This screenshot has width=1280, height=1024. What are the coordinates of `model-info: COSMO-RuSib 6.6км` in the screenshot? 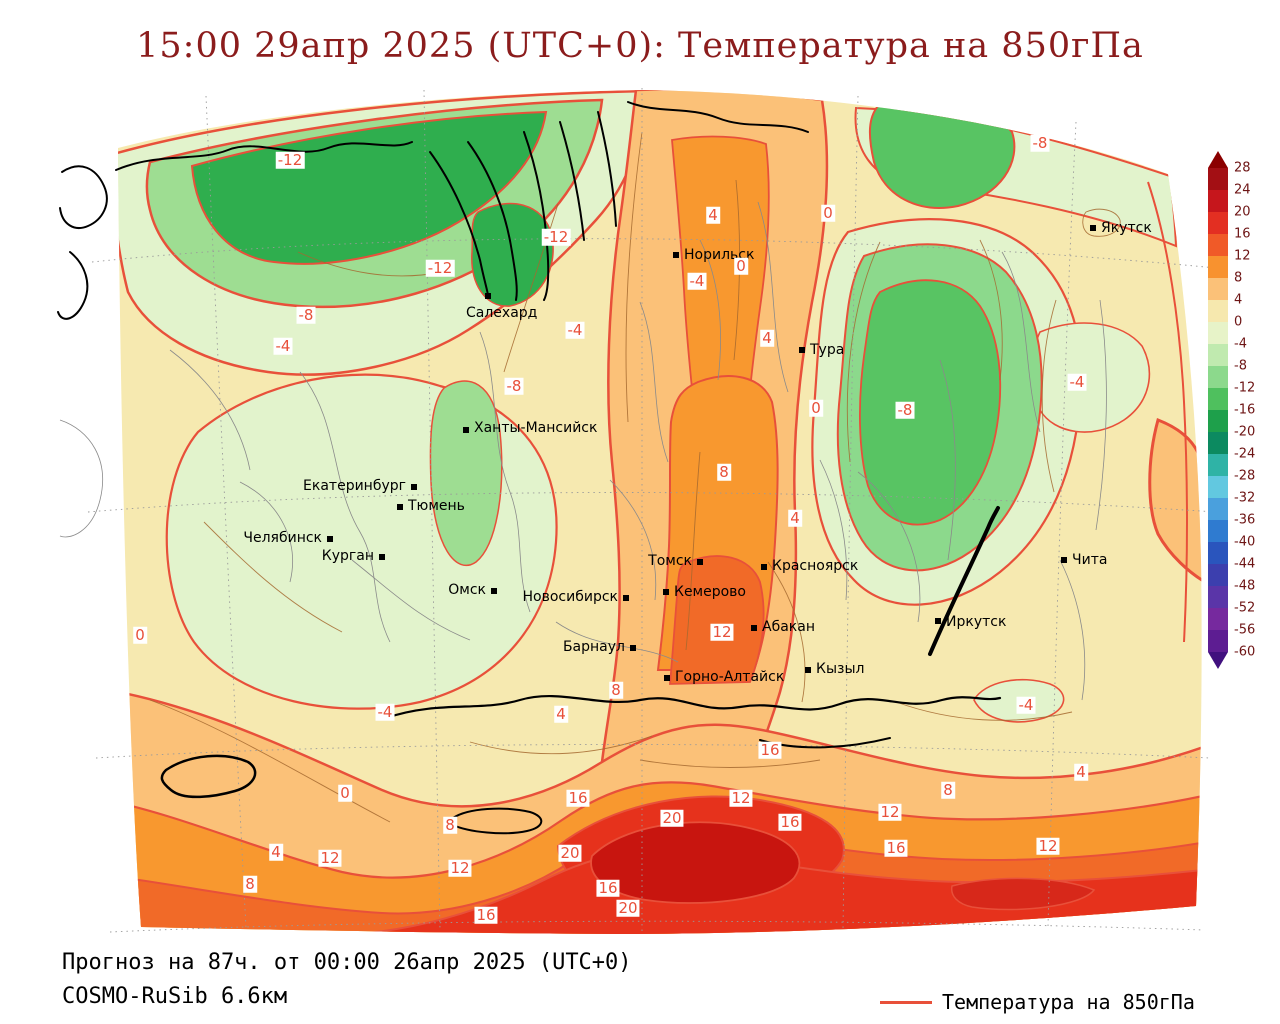 It's located at (175, 996).